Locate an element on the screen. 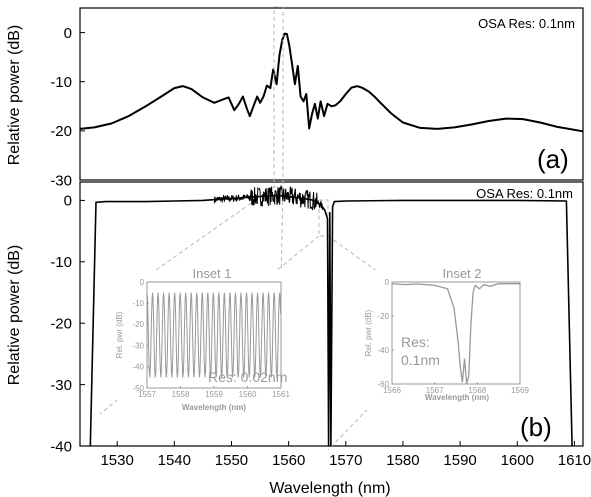  inset-1-y-tick-label: -50 is located at coordinates (138, 388).